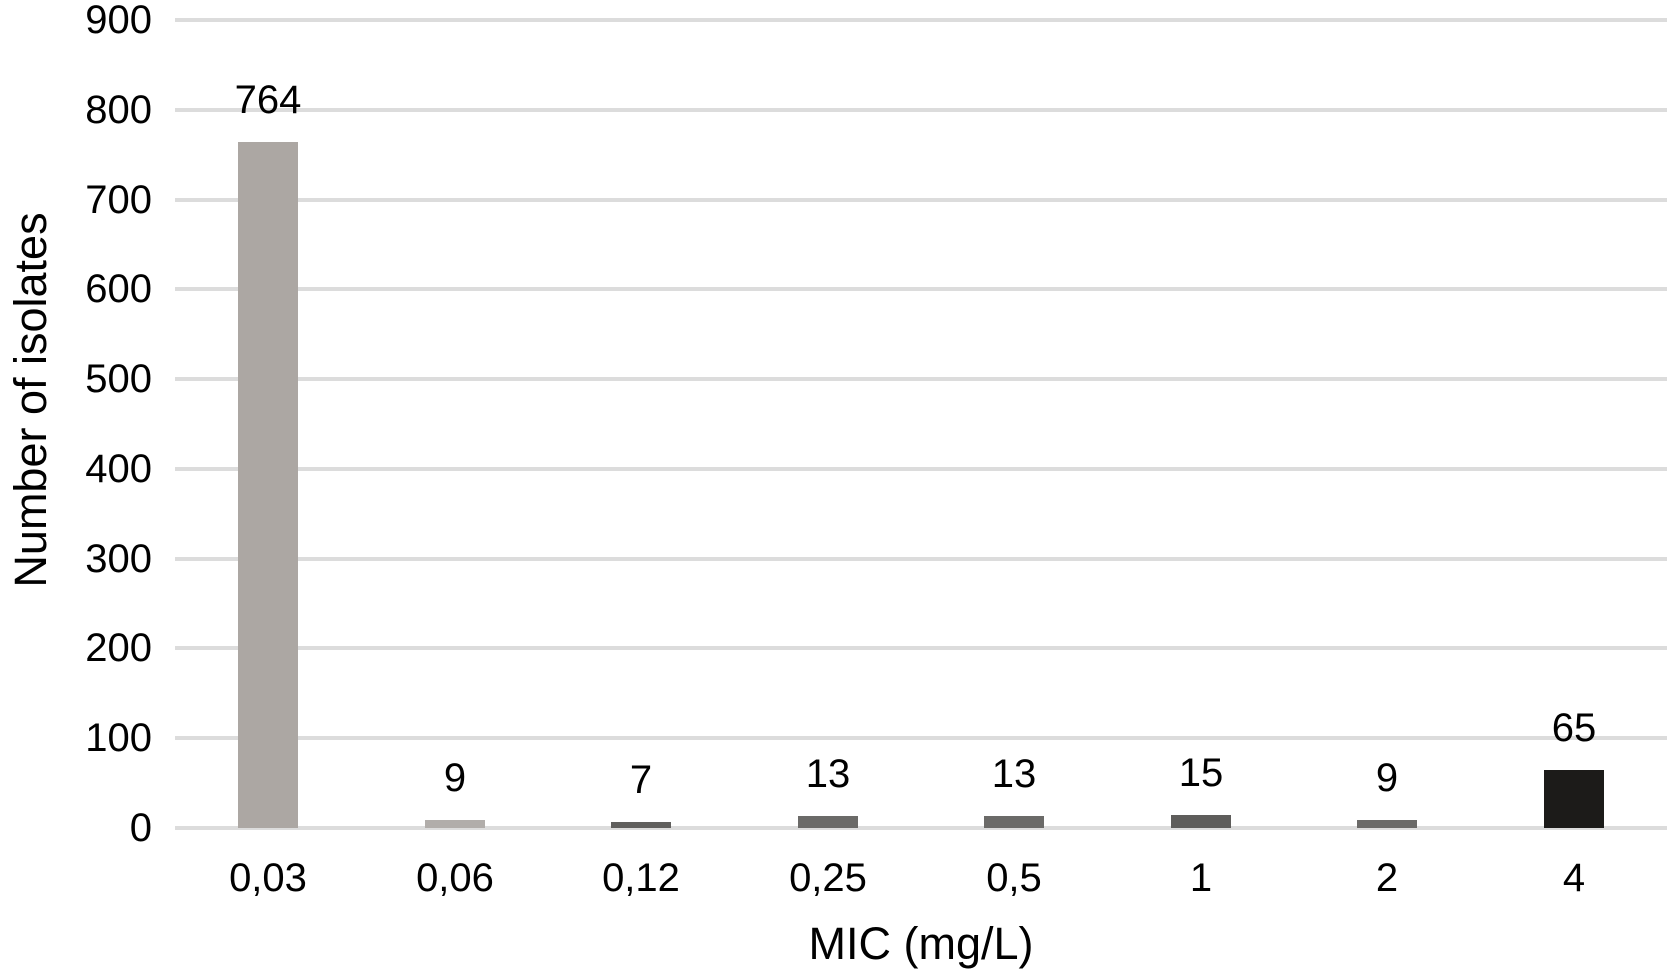  Describe the element at coordinates (118, 468) in the screenshot. I see `y-tick-label: 400` at that location.